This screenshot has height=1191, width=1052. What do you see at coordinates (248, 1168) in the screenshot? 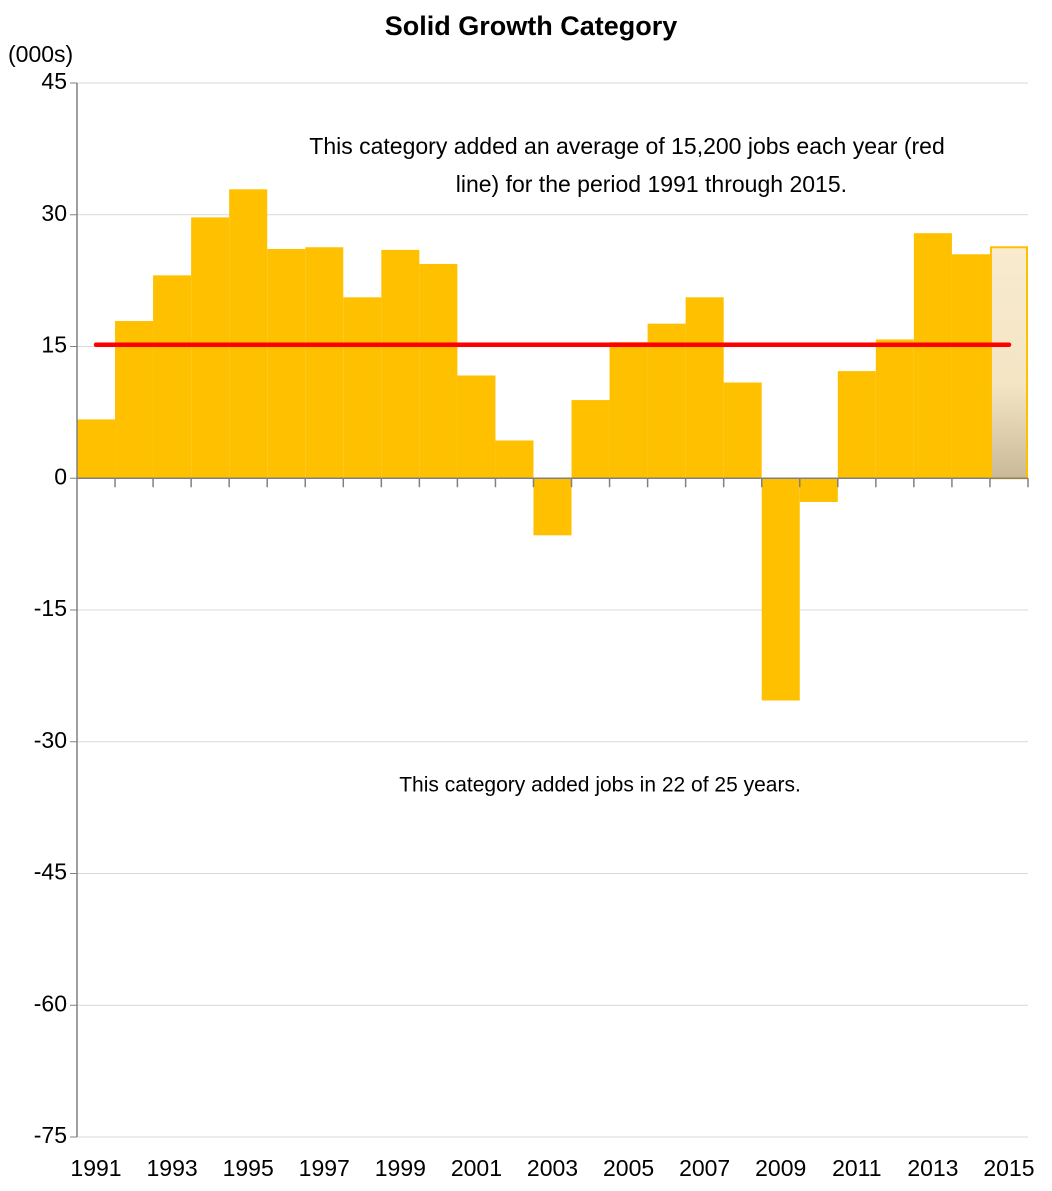
I see `x-tick-label: 1995` at bounding box center [248, 1168].